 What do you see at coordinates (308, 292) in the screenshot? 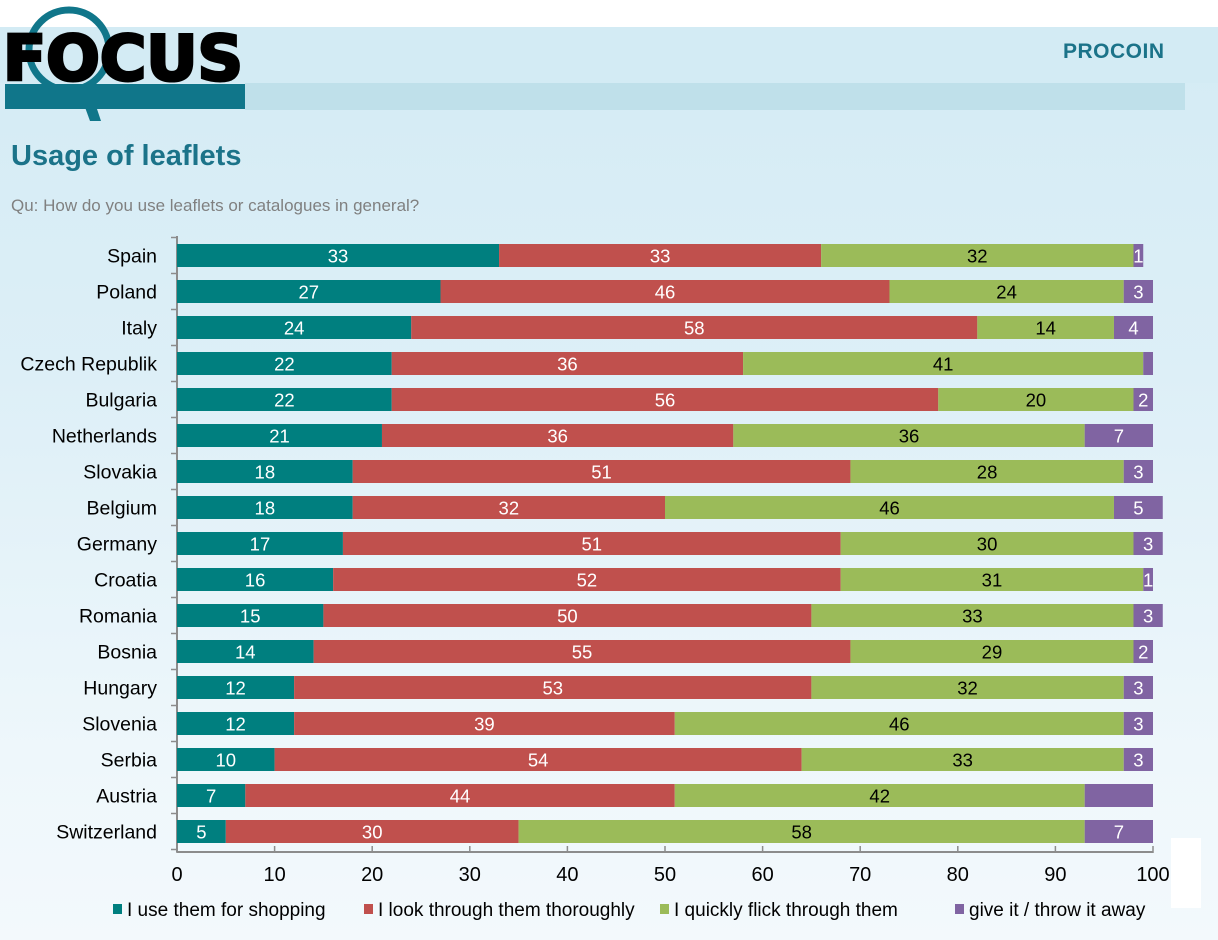
I see `data-label: 27` at bounding box center [308, 292].